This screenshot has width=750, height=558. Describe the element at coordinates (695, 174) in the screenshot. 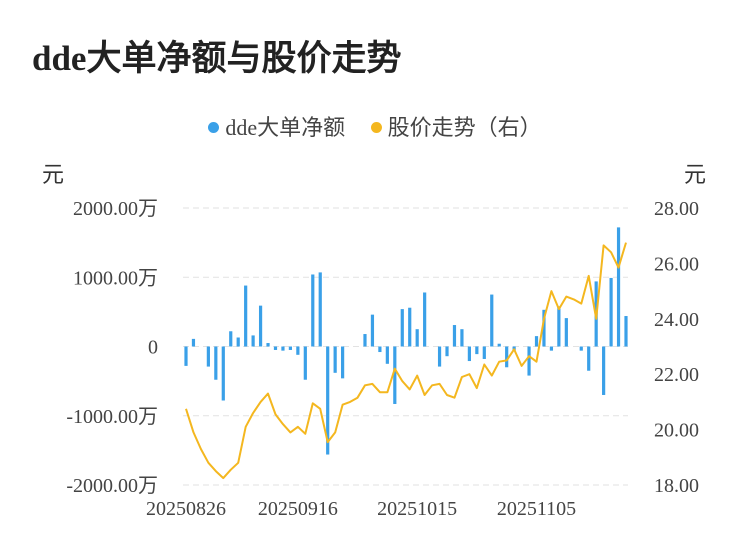

I see `right-axis-unit: 元` at that location.